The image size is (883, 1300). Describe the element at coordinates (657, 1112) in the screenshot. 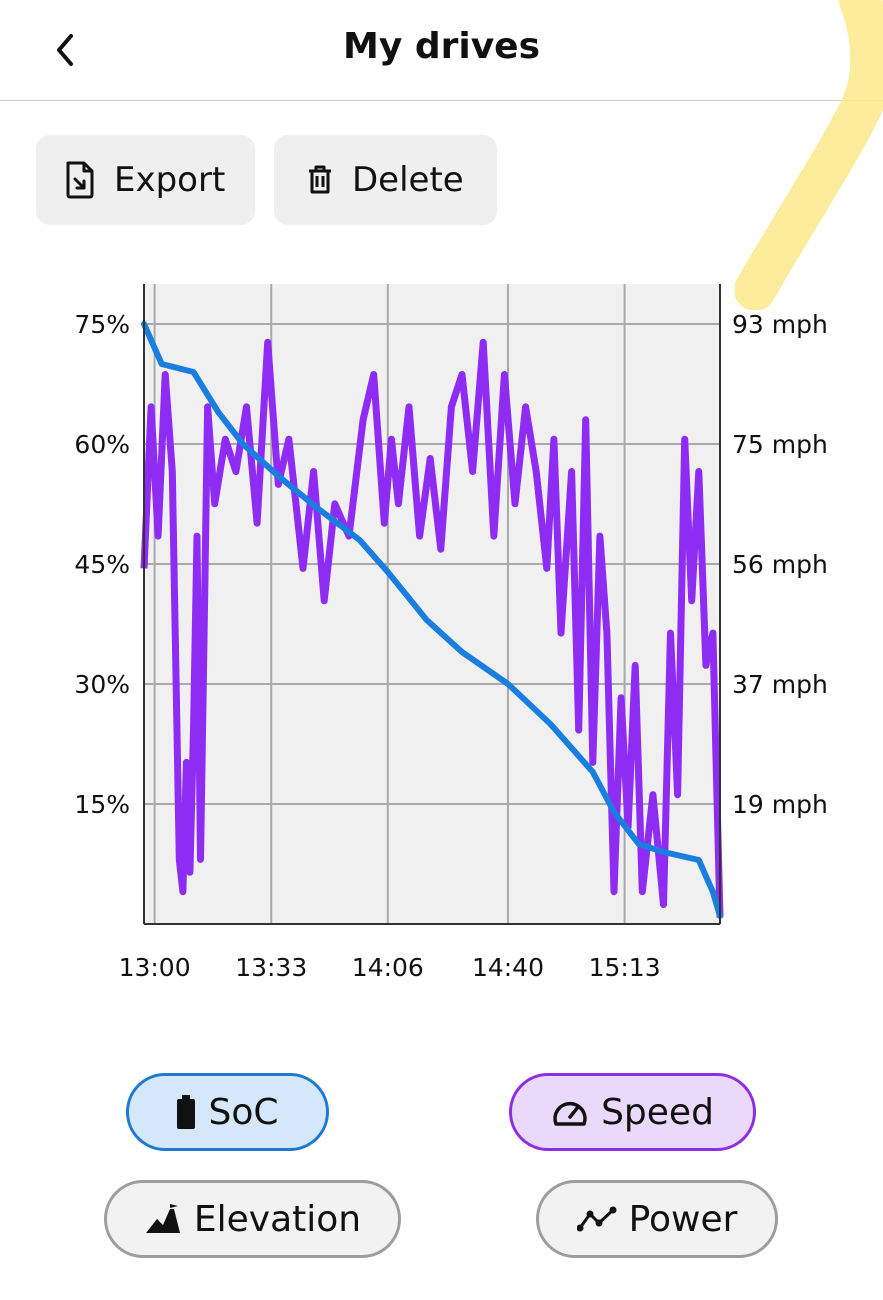

I see `speed-label: Speed` at that location.